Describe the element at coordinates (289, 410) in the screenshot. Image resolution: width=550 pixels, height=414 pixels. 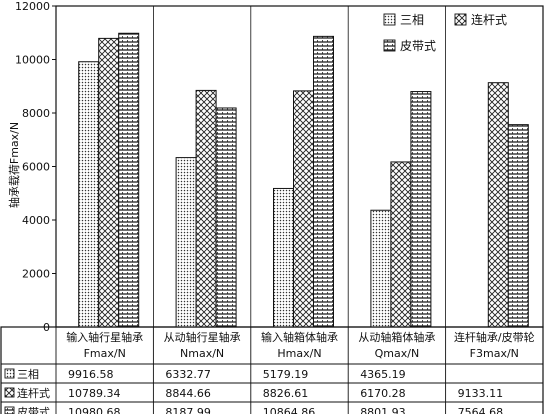
I see `table-cell-value: 10864.86` at that location.